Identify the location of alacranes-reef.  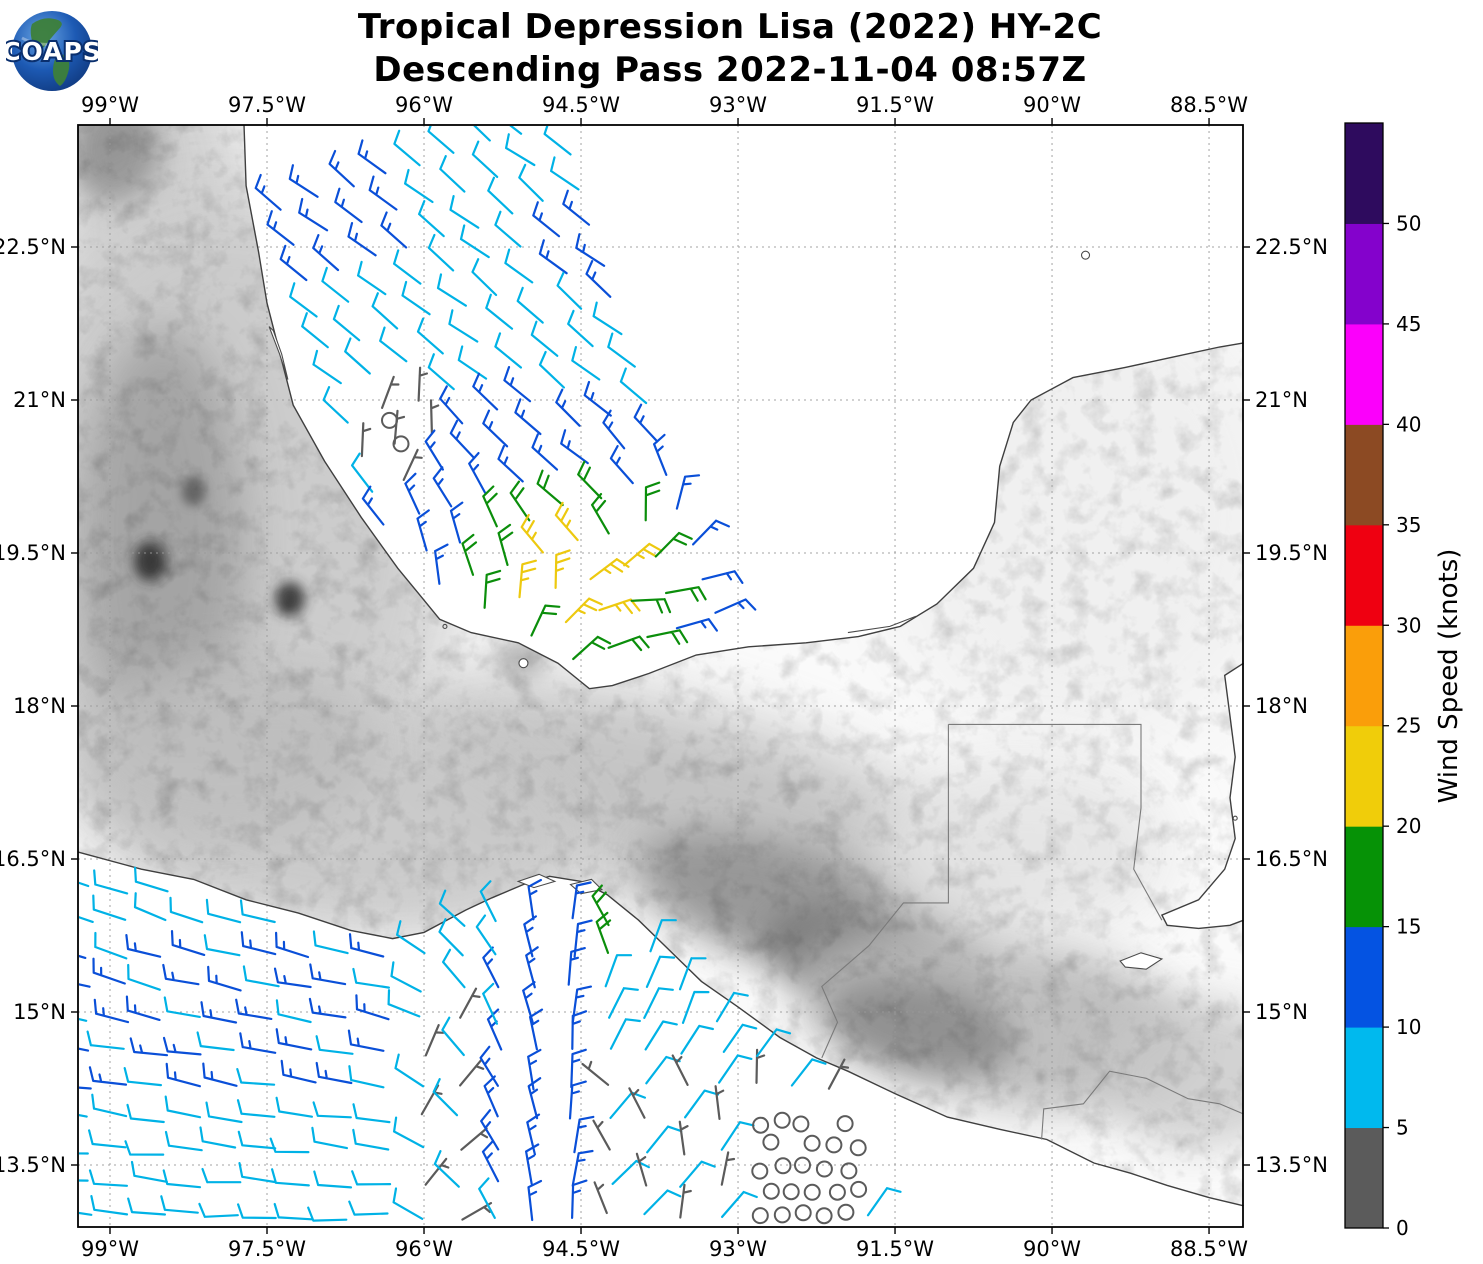
(1085, 255).